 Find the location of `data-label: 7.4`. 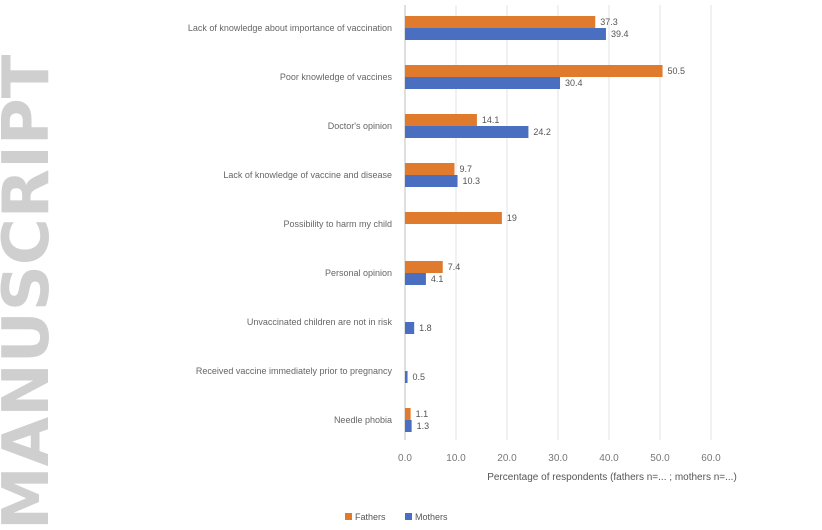

data-label: 7.4 is located at coordinates (454, 267).